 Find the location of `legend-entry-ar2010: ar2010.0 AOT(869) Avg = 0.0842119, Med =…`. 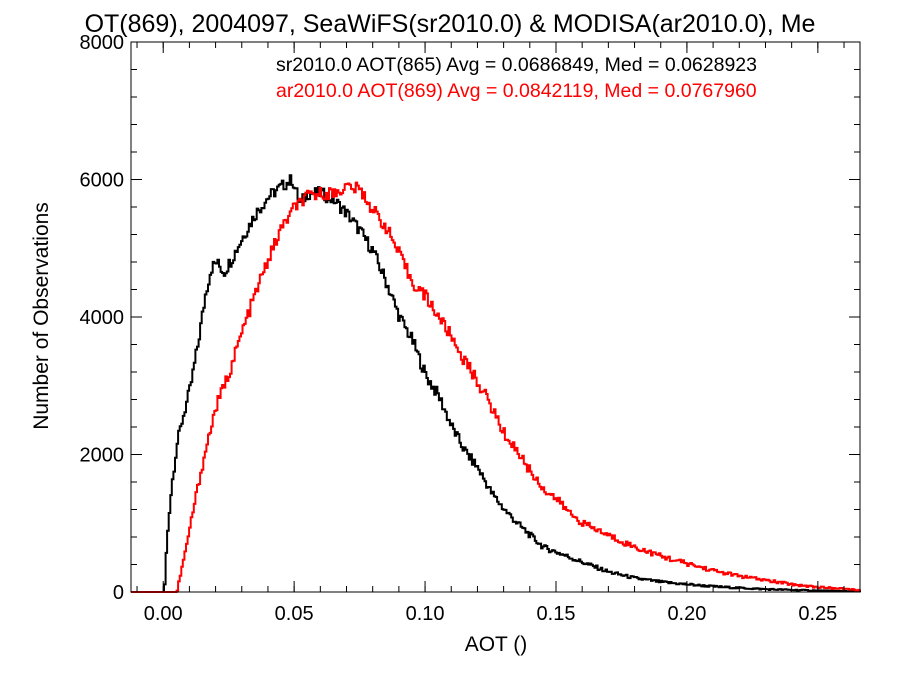

legend-entry-ar2010: ar2010.0 AOT(869) Avg = 0.0842119, Med =… is located at coordinates (516, 91).